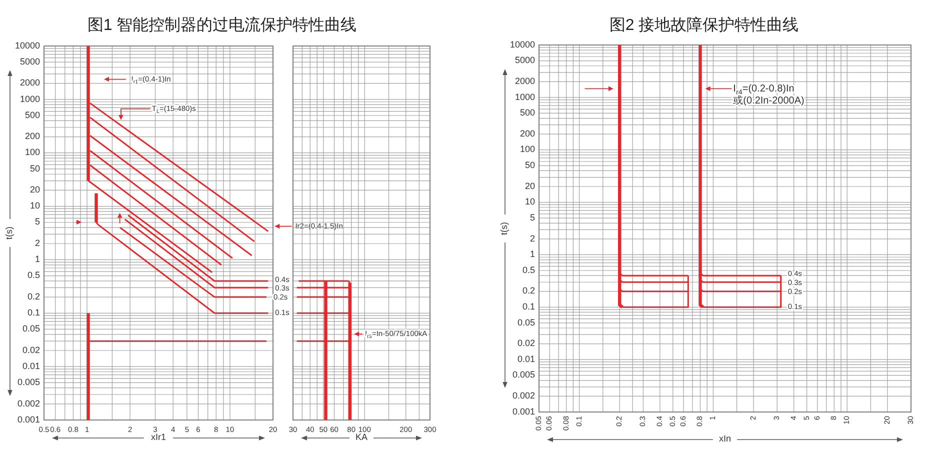  I want to click on x-axis-title: xIr1, so click(158, 437).